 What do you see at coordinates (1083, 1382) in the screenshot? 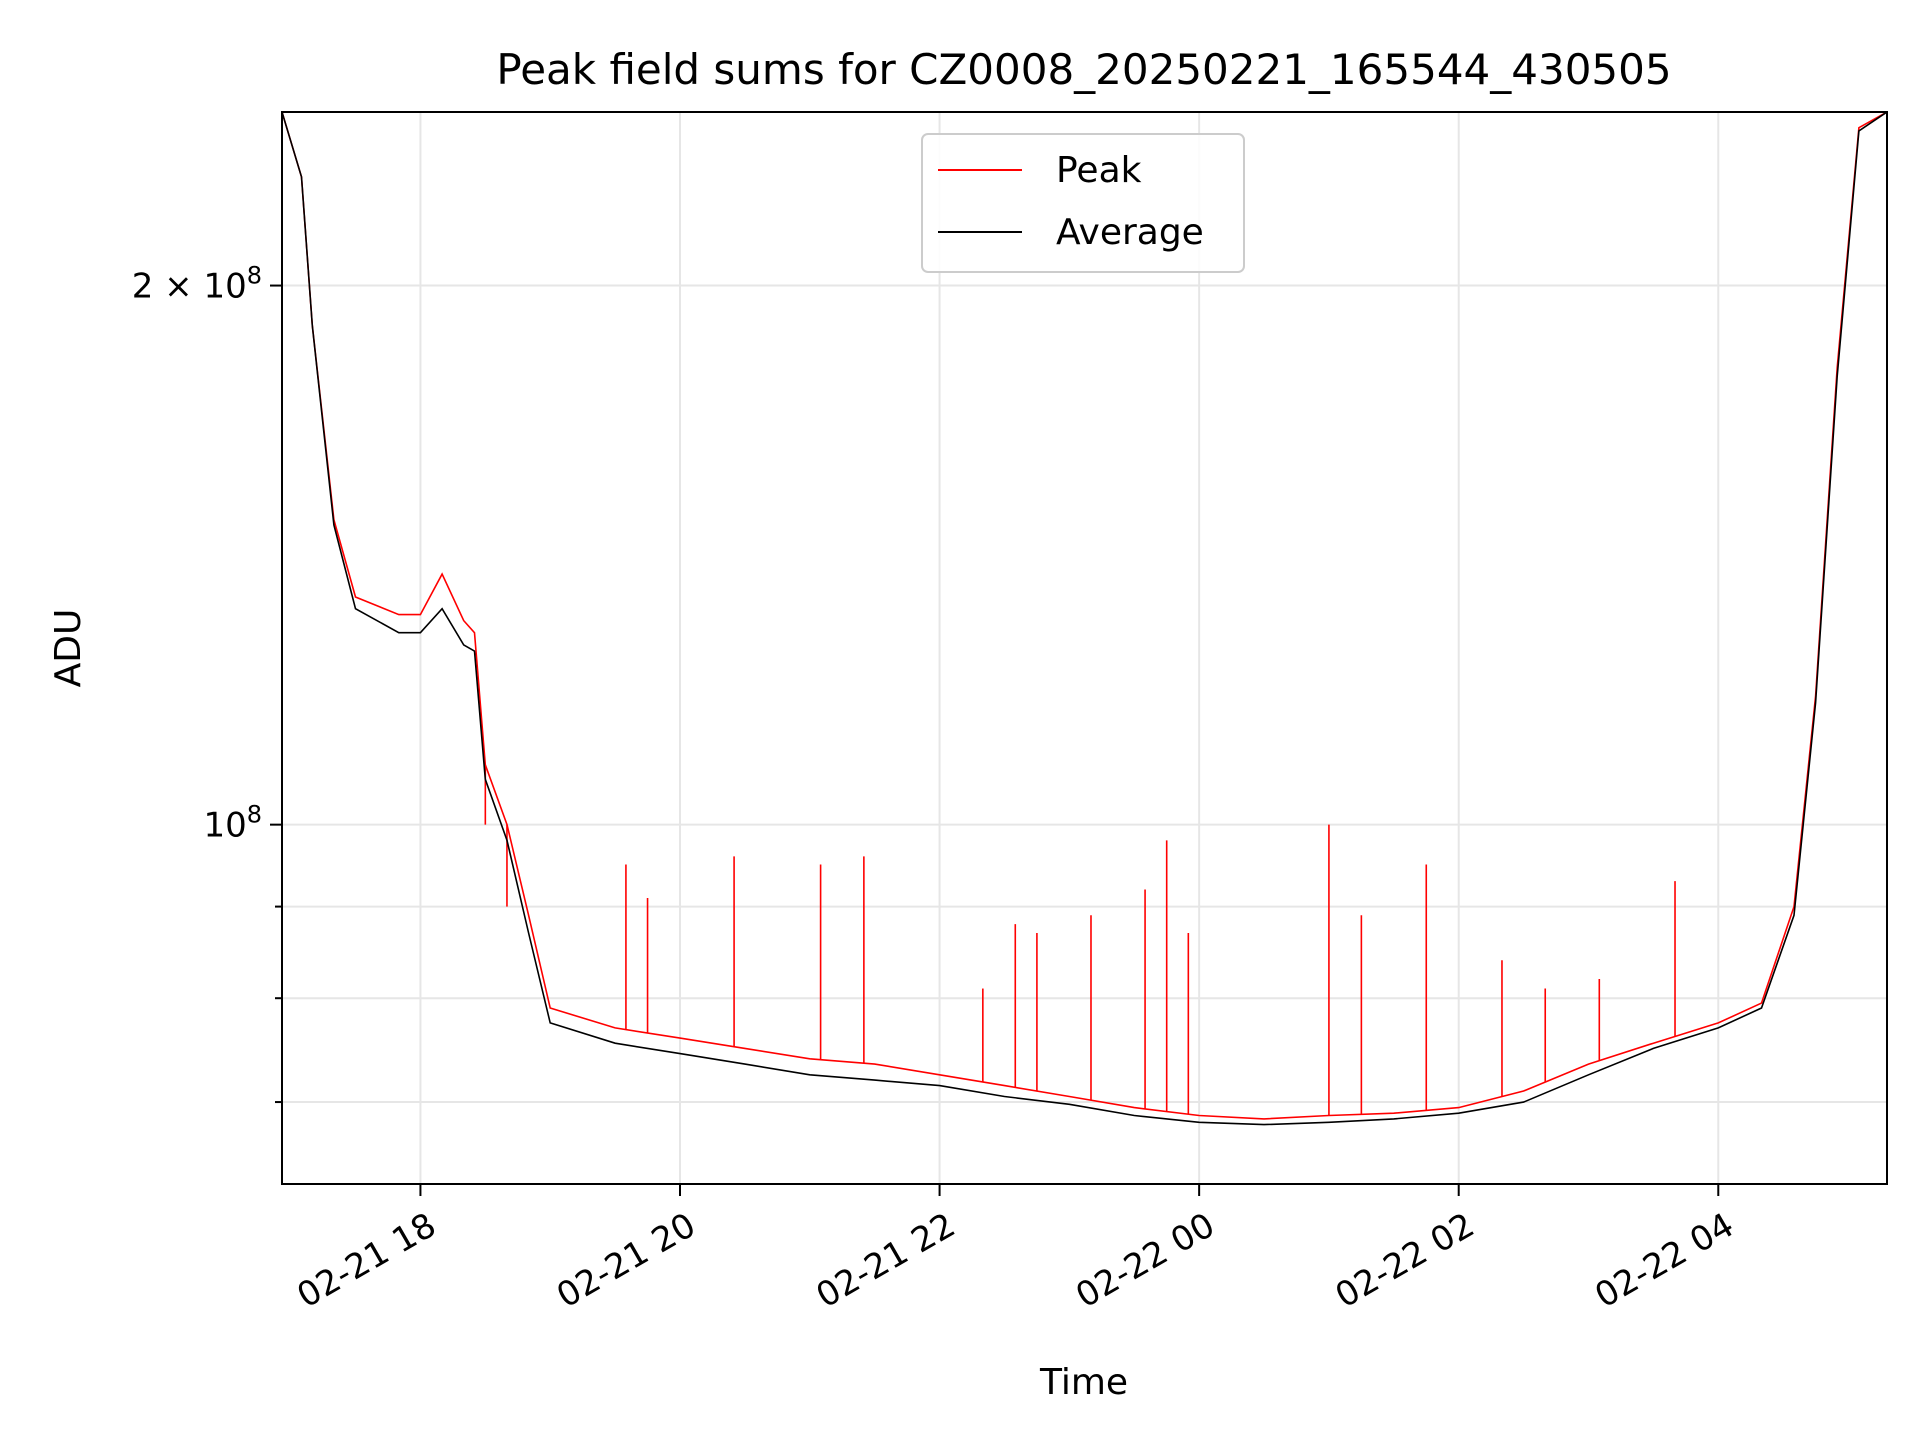
I see `x-axis-label: Time` at bounding box center [1083, 1382].